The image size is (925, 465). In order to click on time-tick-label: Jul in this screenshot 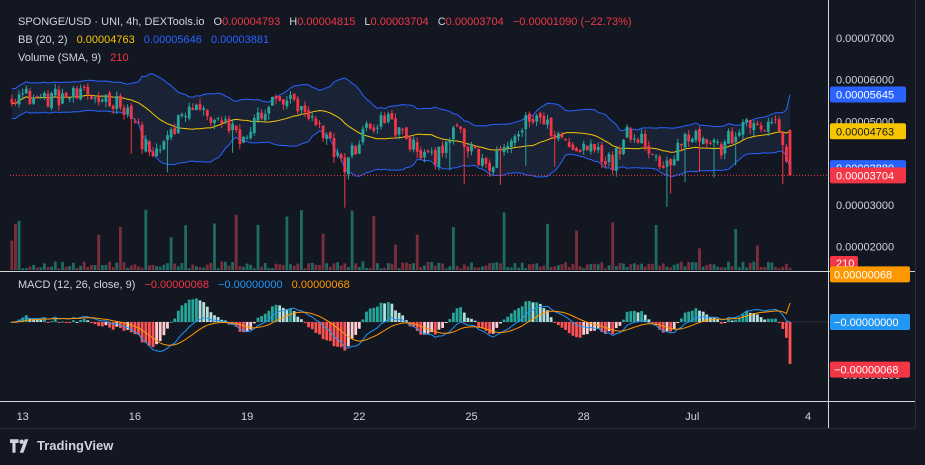, I will do `click(692, 417)`.